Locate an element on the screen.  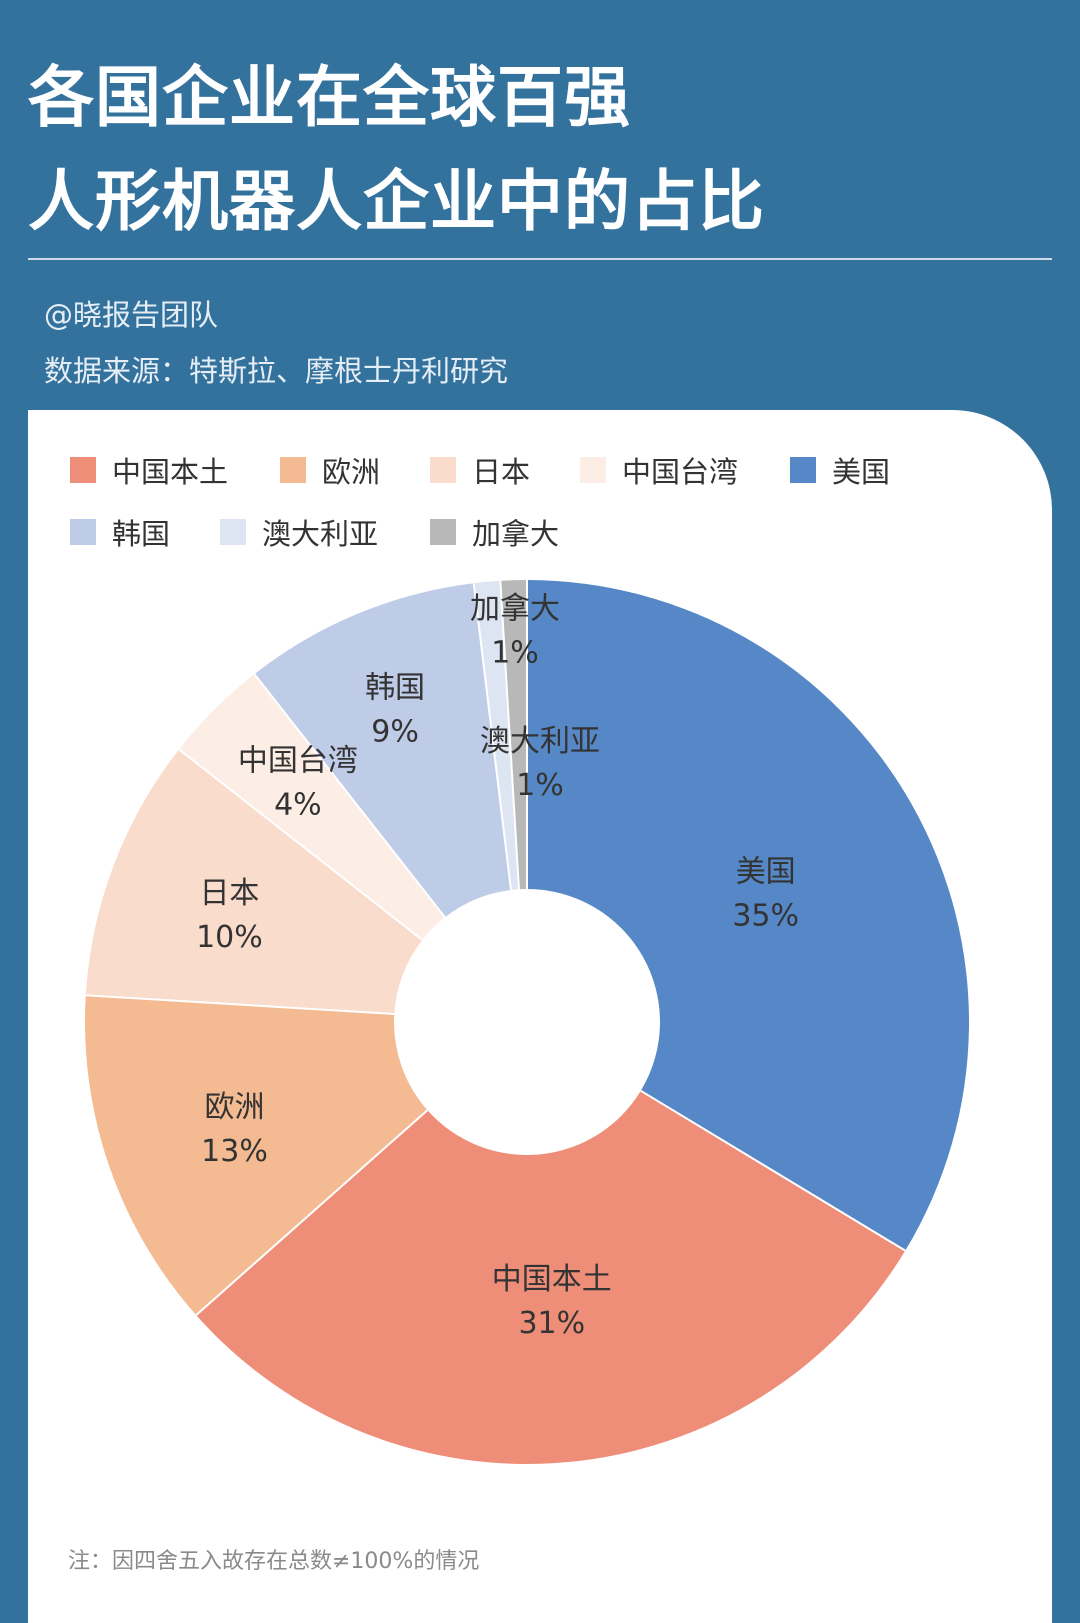
slice-value-label: 31% is located at coordinates (551, 1323).